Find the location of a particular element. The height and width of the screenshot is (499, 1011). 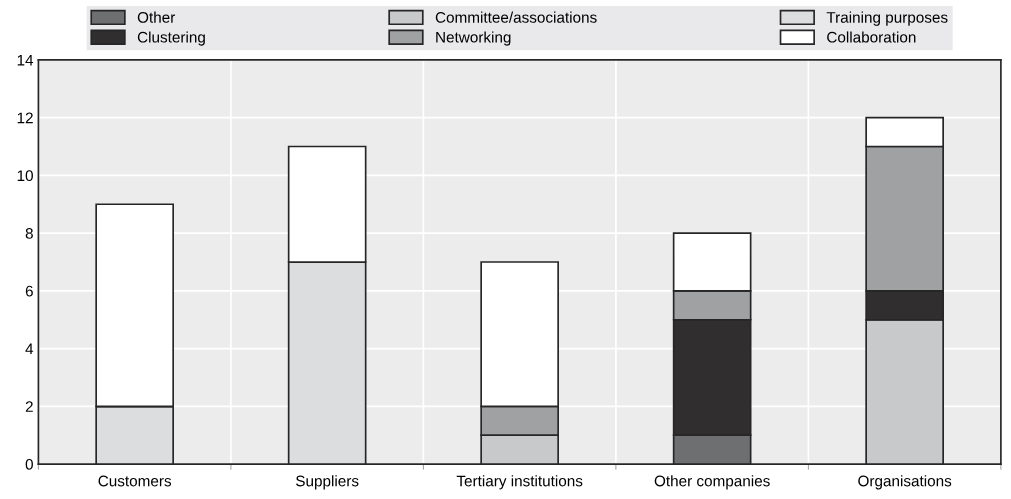

x-tick-label: Organisations is located at coordinates (905, 482).